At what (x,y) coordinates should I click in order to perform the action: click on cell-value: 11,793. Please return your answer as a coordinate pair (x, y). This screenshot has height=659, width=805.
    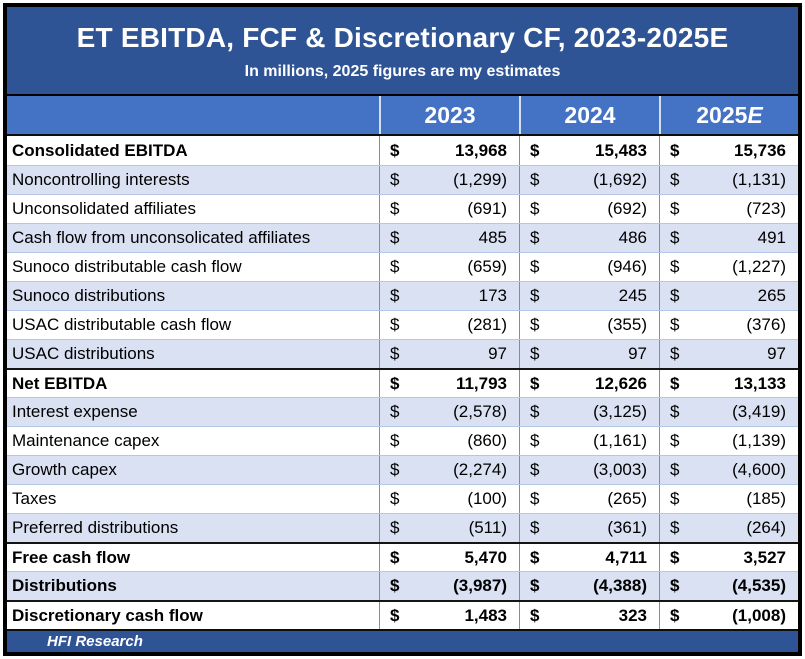
    Looking at the image, I should click on (481, 383).